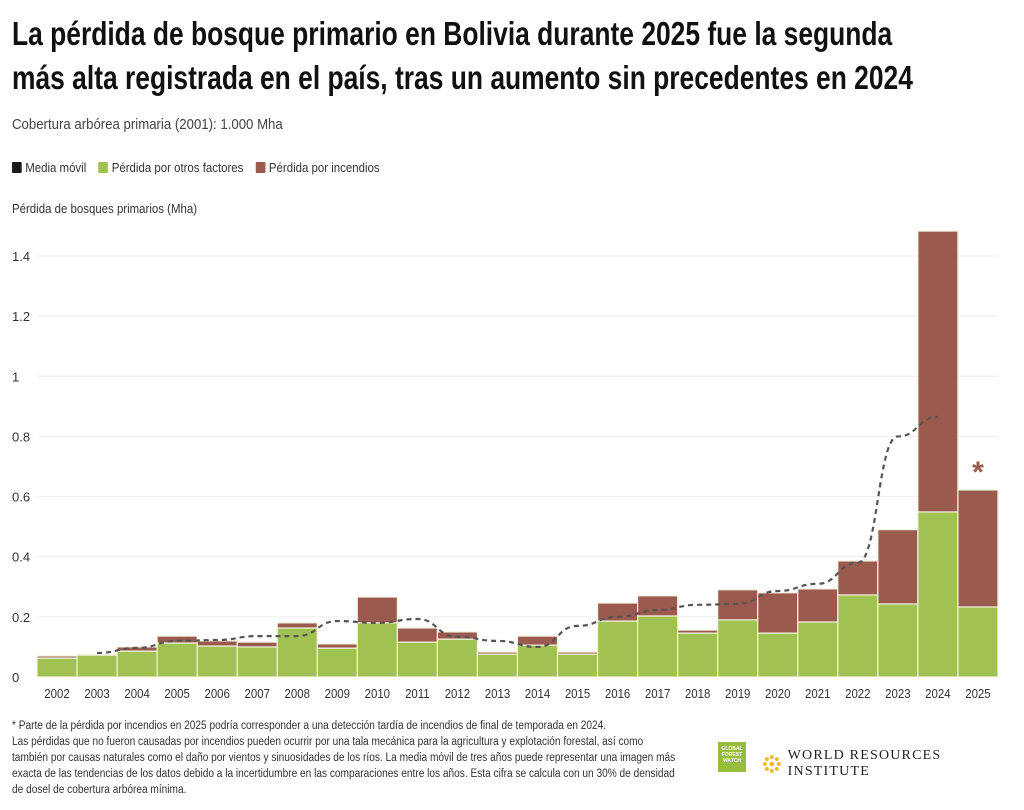 This screenshot has height=810, width=1024. I want to click on y-tick-label: 0.4, so click(21, 557).